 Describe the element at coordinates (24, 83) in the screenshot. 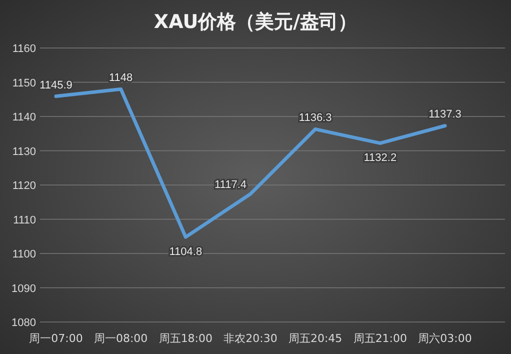

I see `y-tick-label: 1150` at that location.